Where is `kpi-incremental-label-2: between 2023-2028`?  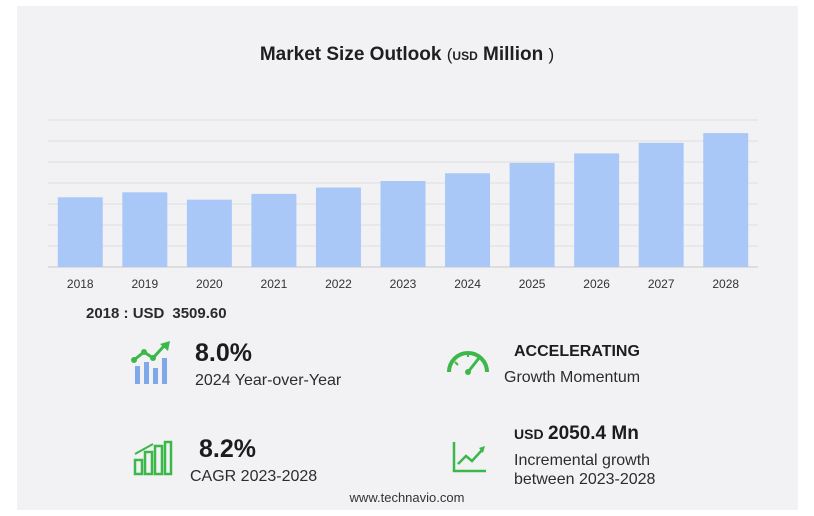 kpi-incremental-label-2: between 2023-2028 is located at coordinates (585, 479).